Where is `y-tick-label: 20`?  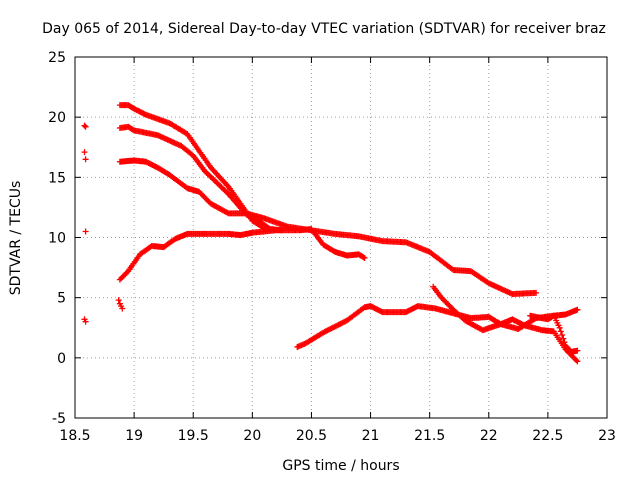 y-tick-label: 20 is located at coordinates (57, 118).